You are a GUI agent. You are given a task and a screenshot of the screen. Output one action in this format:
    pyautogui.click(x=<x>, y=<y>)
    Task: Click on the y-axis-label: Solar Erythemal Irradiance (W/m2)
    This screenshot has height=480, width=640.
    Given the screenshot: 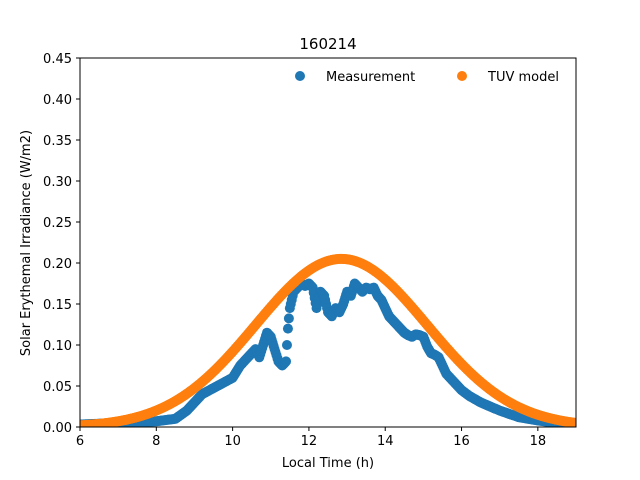 What is the action you would take?
    pyautogui.click(x=26, y=243)
    